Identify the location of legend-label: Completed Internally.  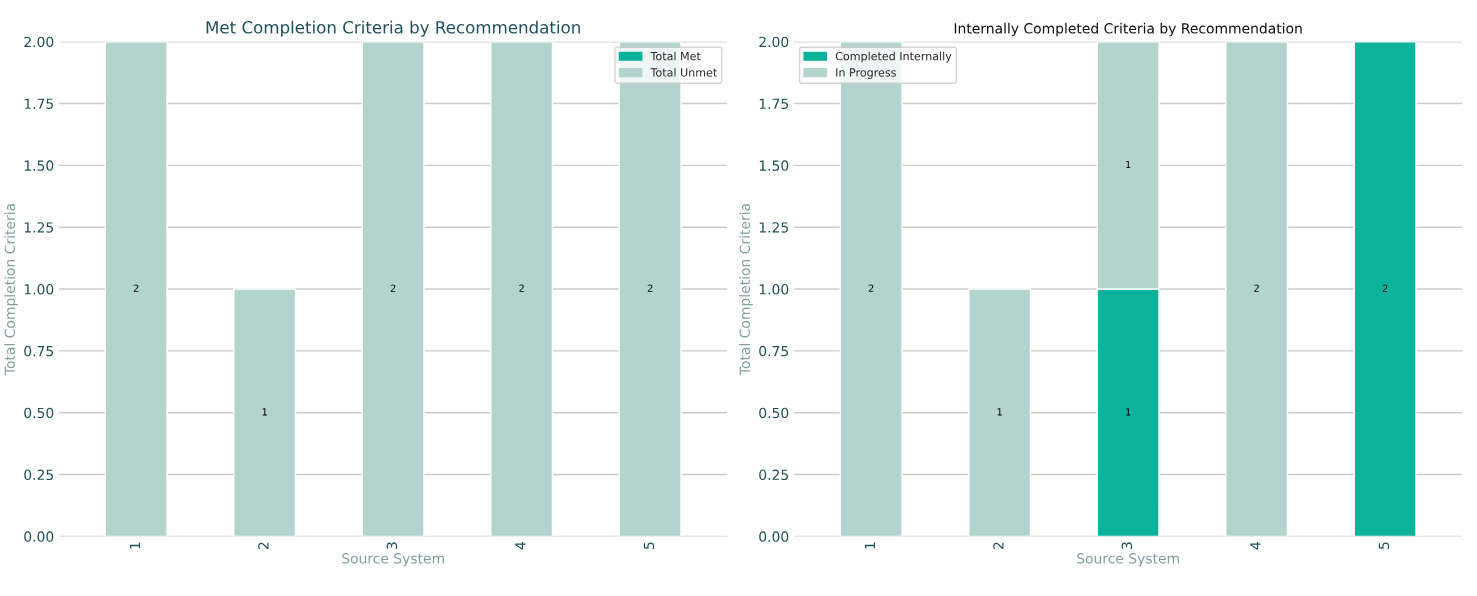
(893, 57).